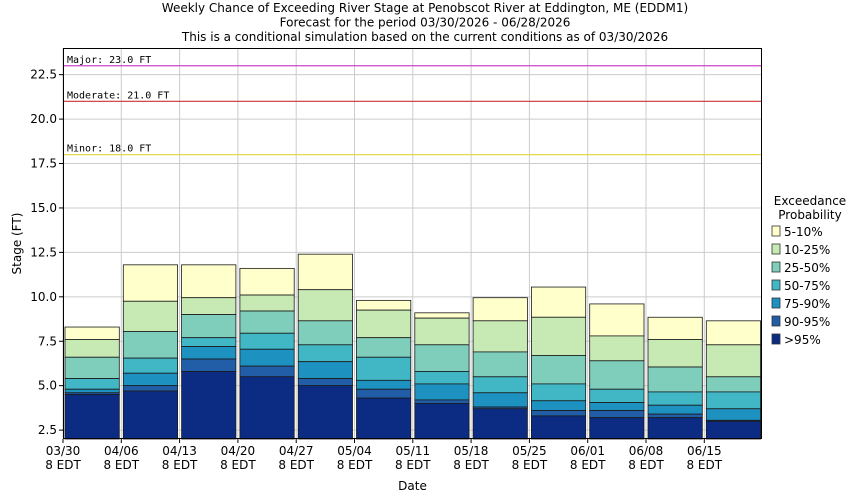 Image resolution: width=850 pixels, height=500 pixels. What do you see at coordinates (43, 164) in the screenshot?
I see `y-tick-label: 17.5` at bounding box center [43, 164].